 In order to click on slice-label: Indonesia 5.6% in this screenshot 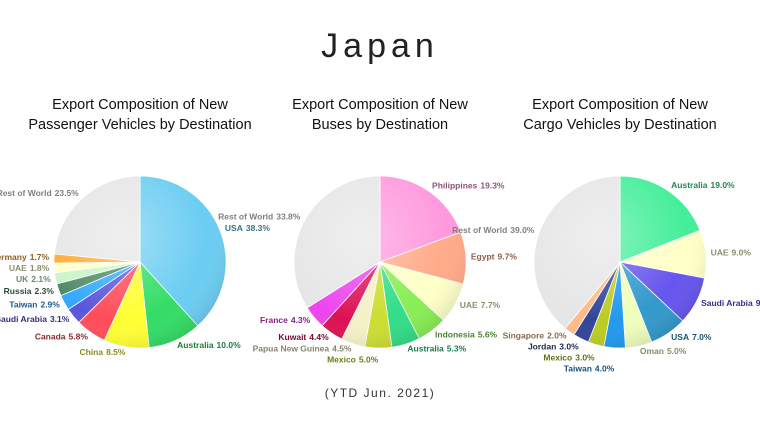, I will do `click(466, 335)`.